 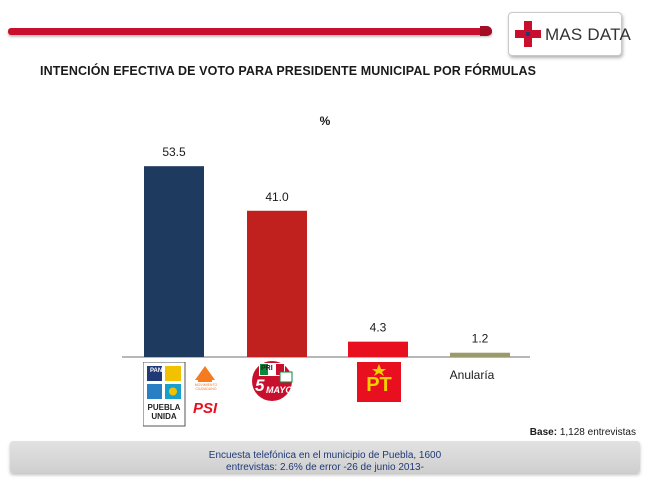 What do you see at coordinates (250, 31) in the screenshot?
I see `header-bar` at bounding box center [250, 31].